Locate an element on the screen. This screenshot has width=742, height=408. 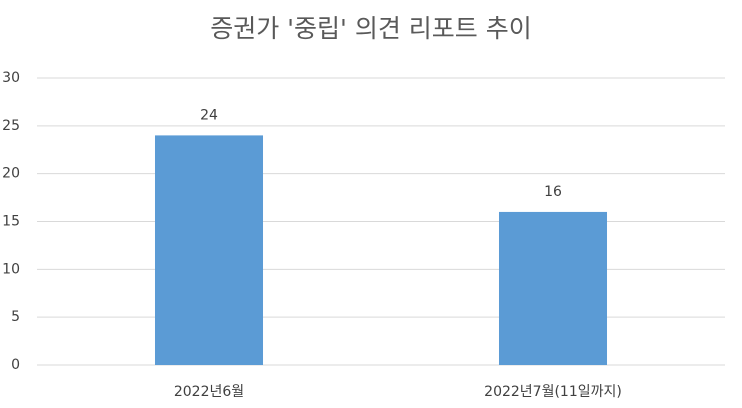
y-tick-label: 10 is located at coordinates (11, 269).